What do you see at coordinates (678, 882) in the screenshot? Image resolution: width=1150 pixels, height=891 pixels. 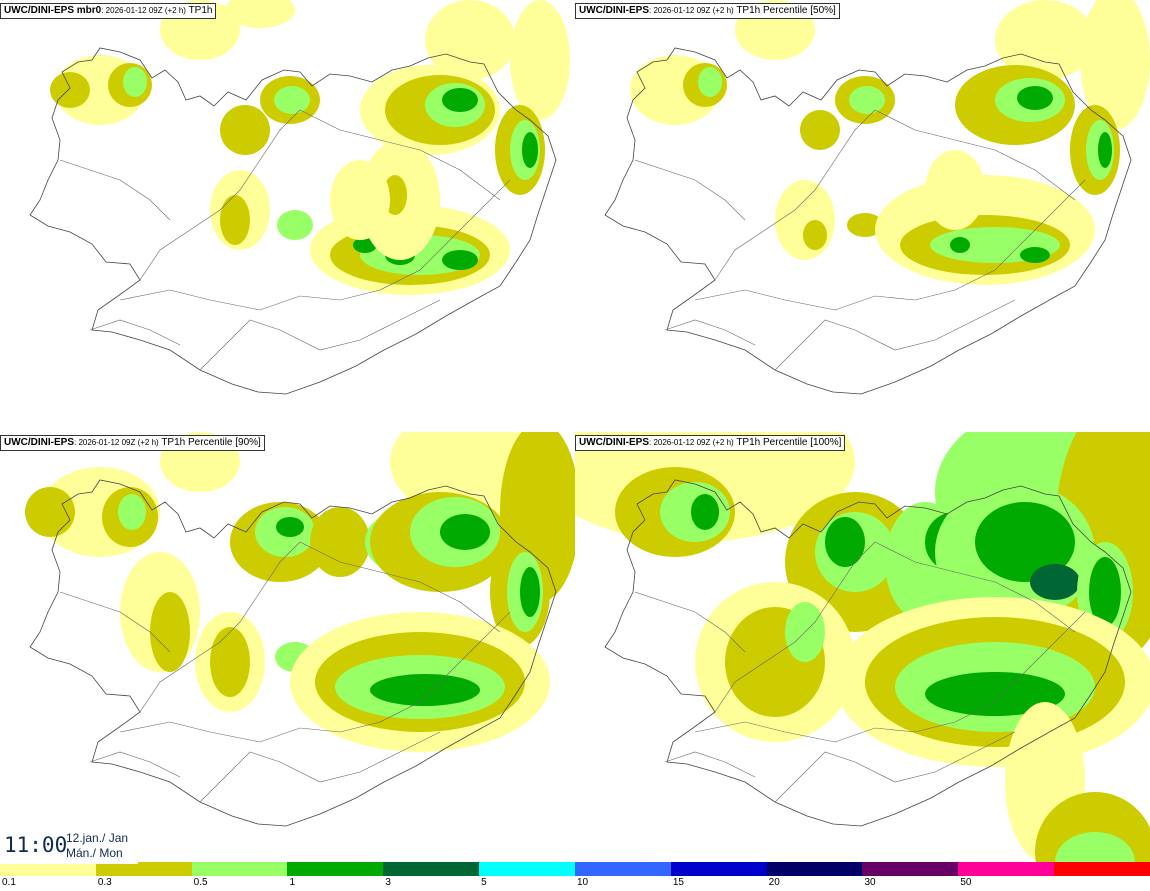 I see `legend-tick-label: 15` at bounding box center [678, 882].